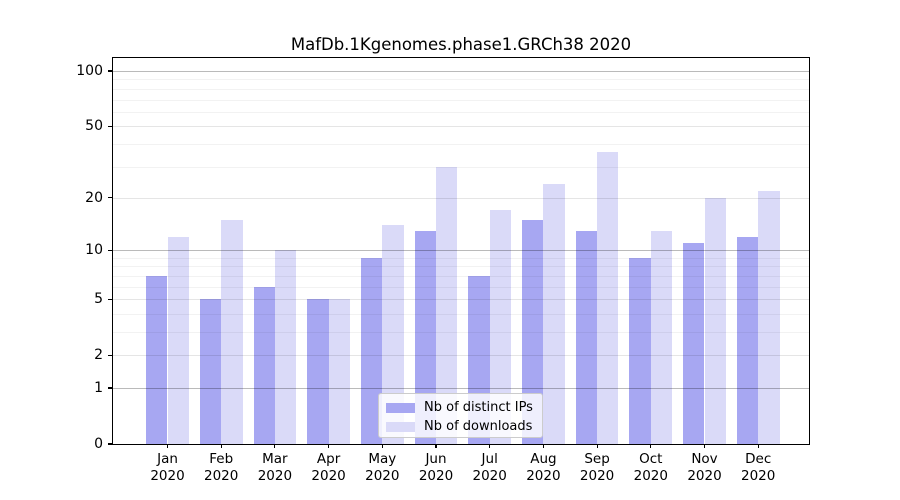  I want to click on bar-apr-downloads, so click(339, 371).